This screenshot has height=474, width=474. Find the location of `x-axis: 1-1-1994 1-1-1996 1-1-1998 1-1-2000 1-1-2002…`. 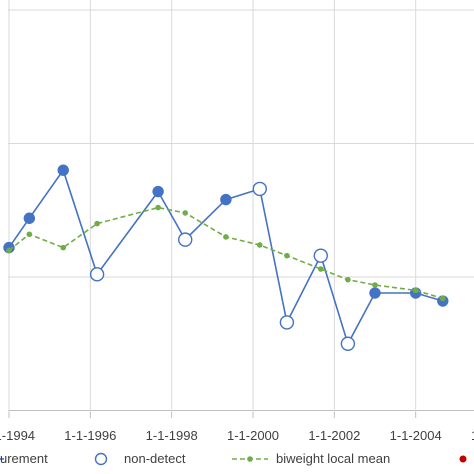

x-axis: 1-1-1994 1-1-1996 1-1-1998 1-1-2000 1-1-2002… is located at coordinates (237, 427).